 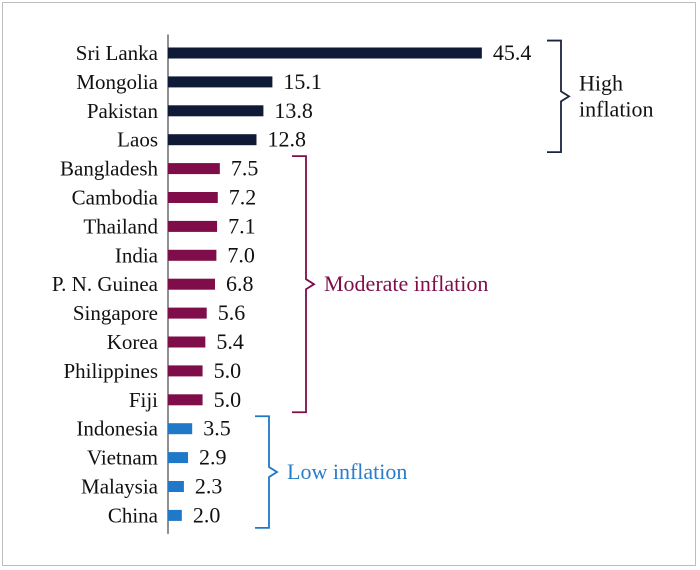 What do you see at coordinates (115, 198) in the screenshot?
I see `category-label: Cambodia` at bounding box center [115, 198].